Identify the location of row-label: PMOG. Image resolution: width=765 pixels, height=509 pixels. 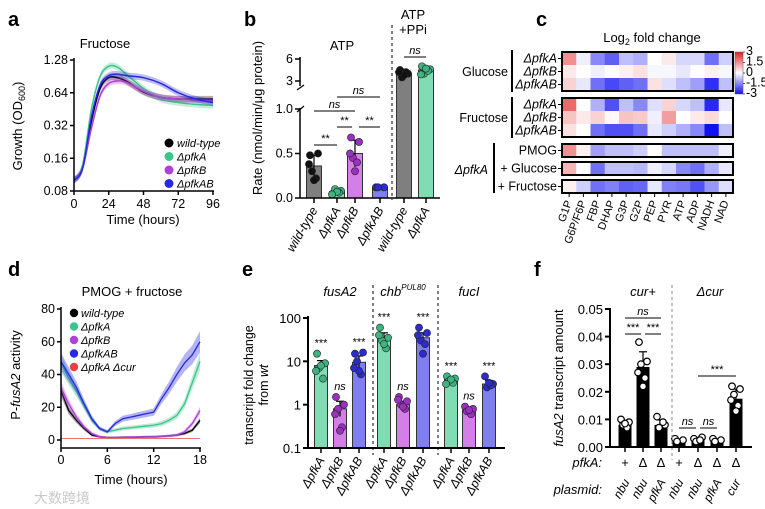
(538, 151).